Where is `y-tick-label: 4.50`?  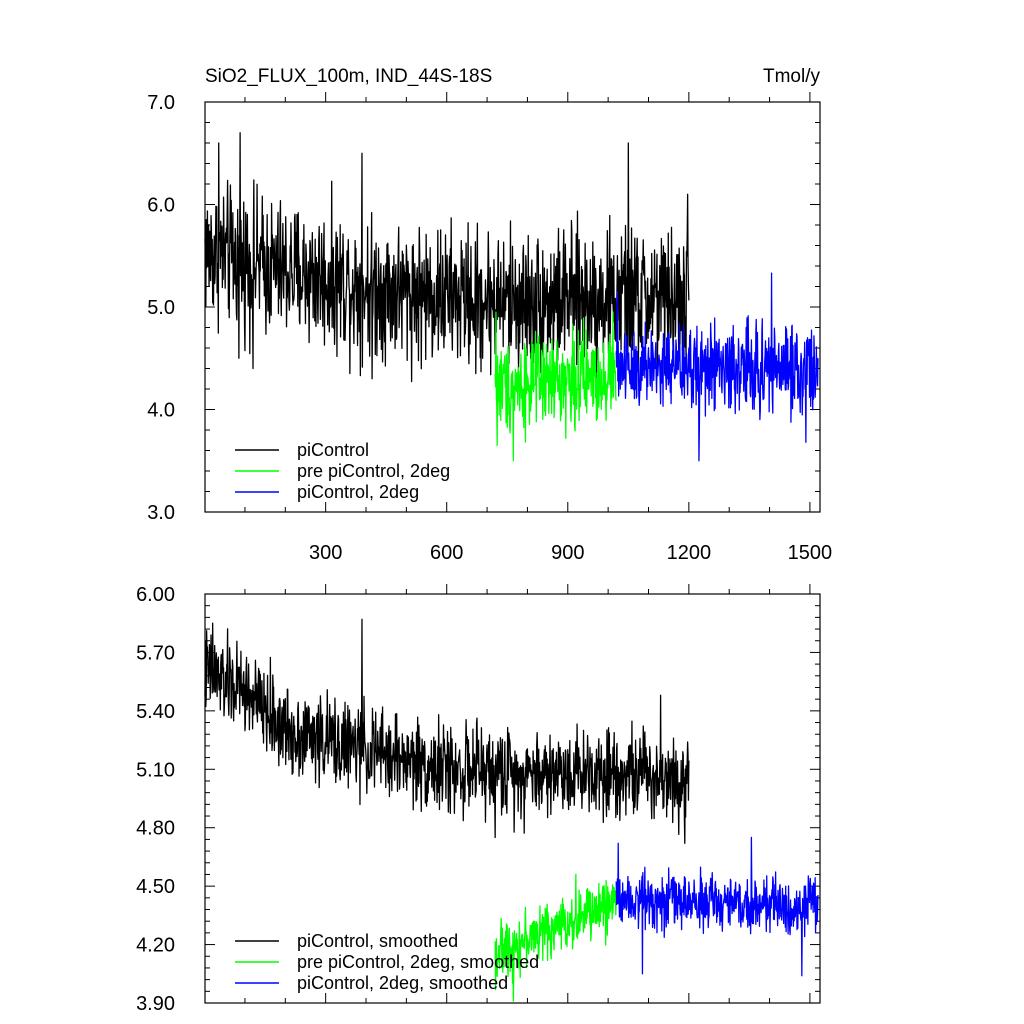
y-tick-label: 4.50 is located at coordinates (155, 887).